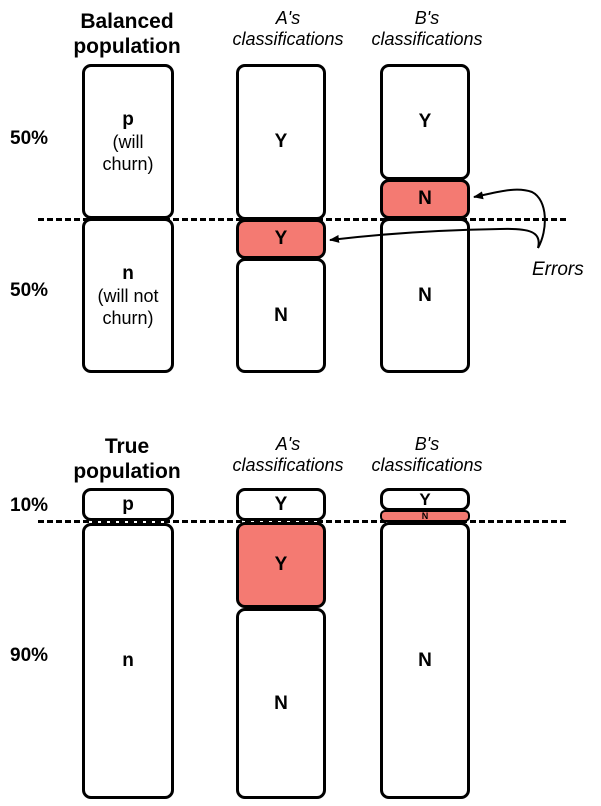 The height and width of the screenshot is (806, 601). I want to click on n-label: n, so click(128, 273).